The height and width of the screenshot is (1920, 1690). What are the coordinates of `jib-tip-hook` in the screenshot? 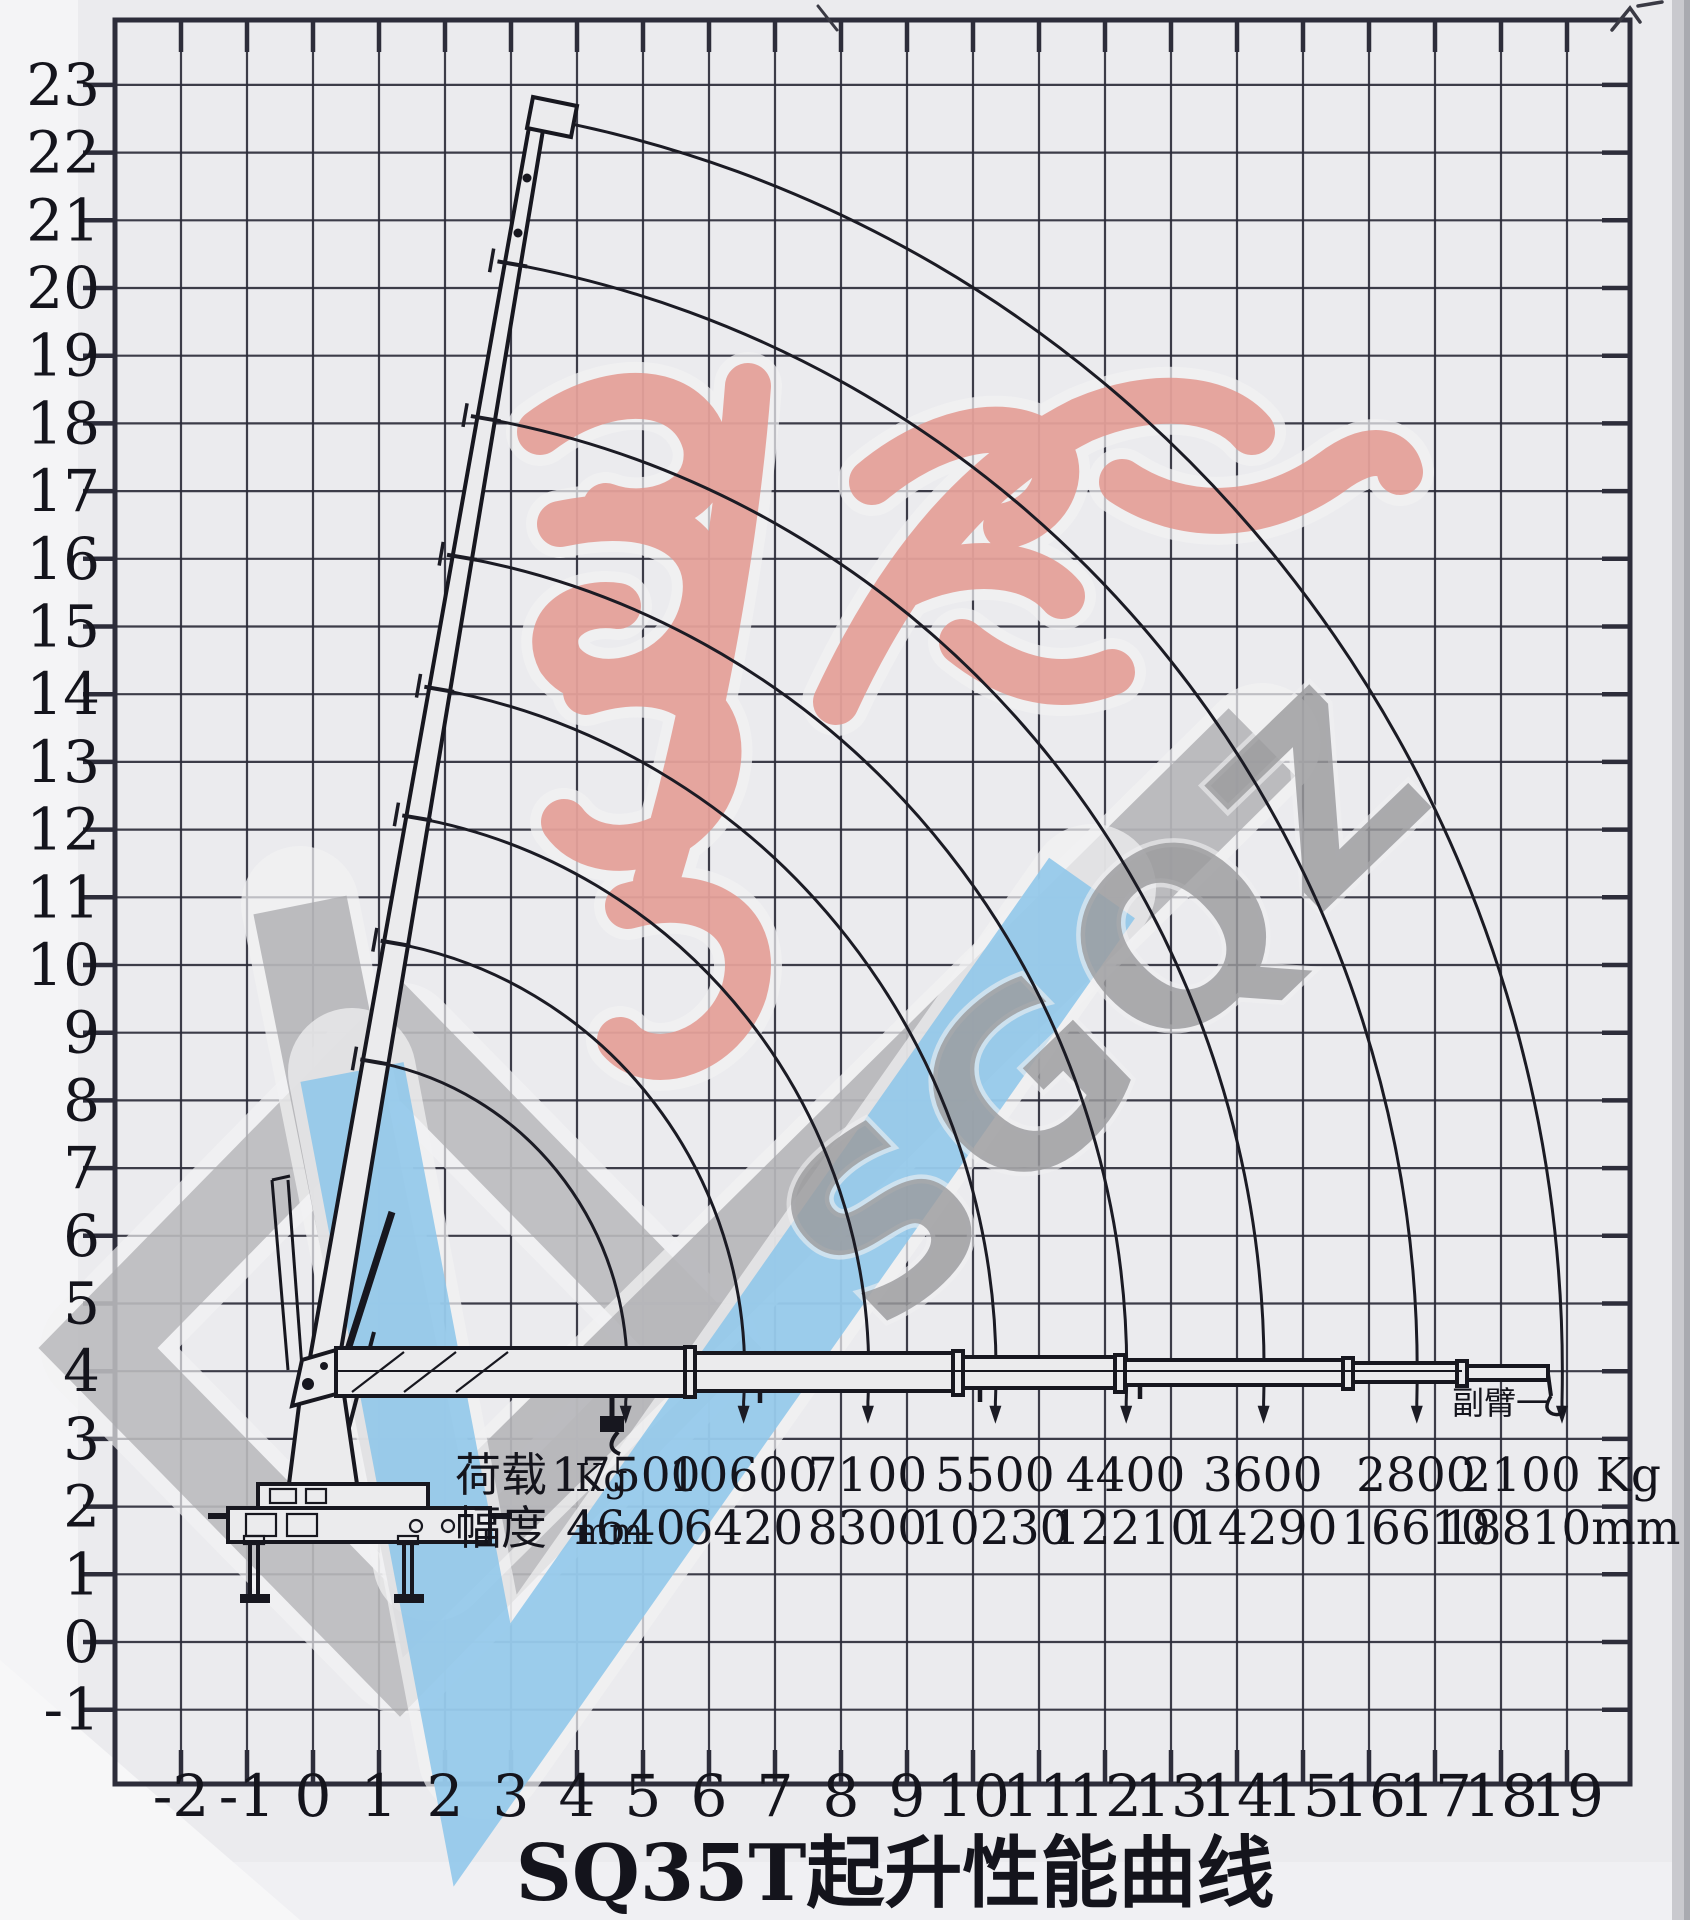 It's located at (1556, 1406).